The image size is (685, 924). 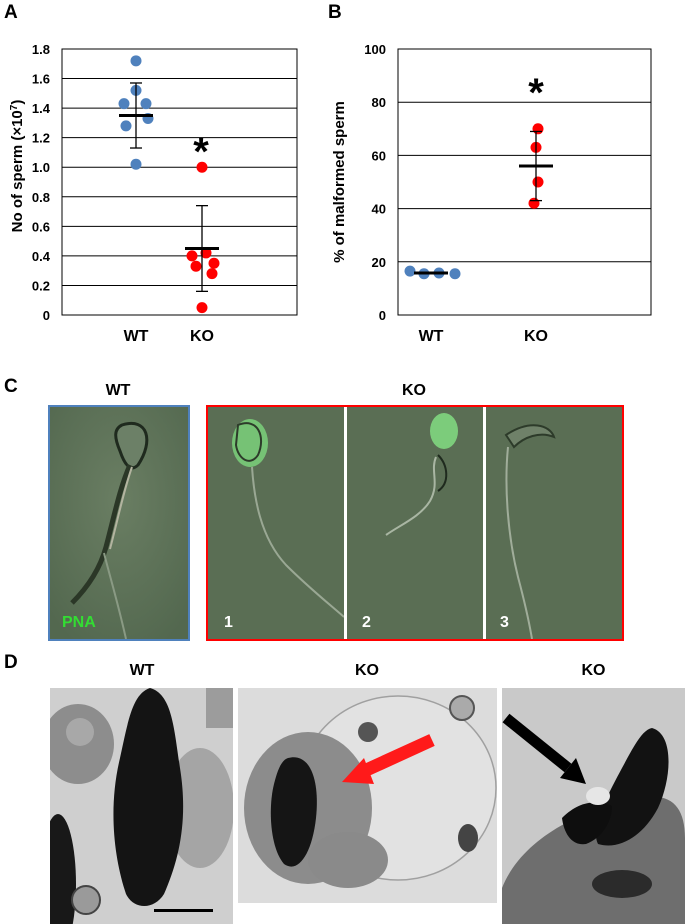 I want to click on chart-b-grid, so click(x=524, y=155).